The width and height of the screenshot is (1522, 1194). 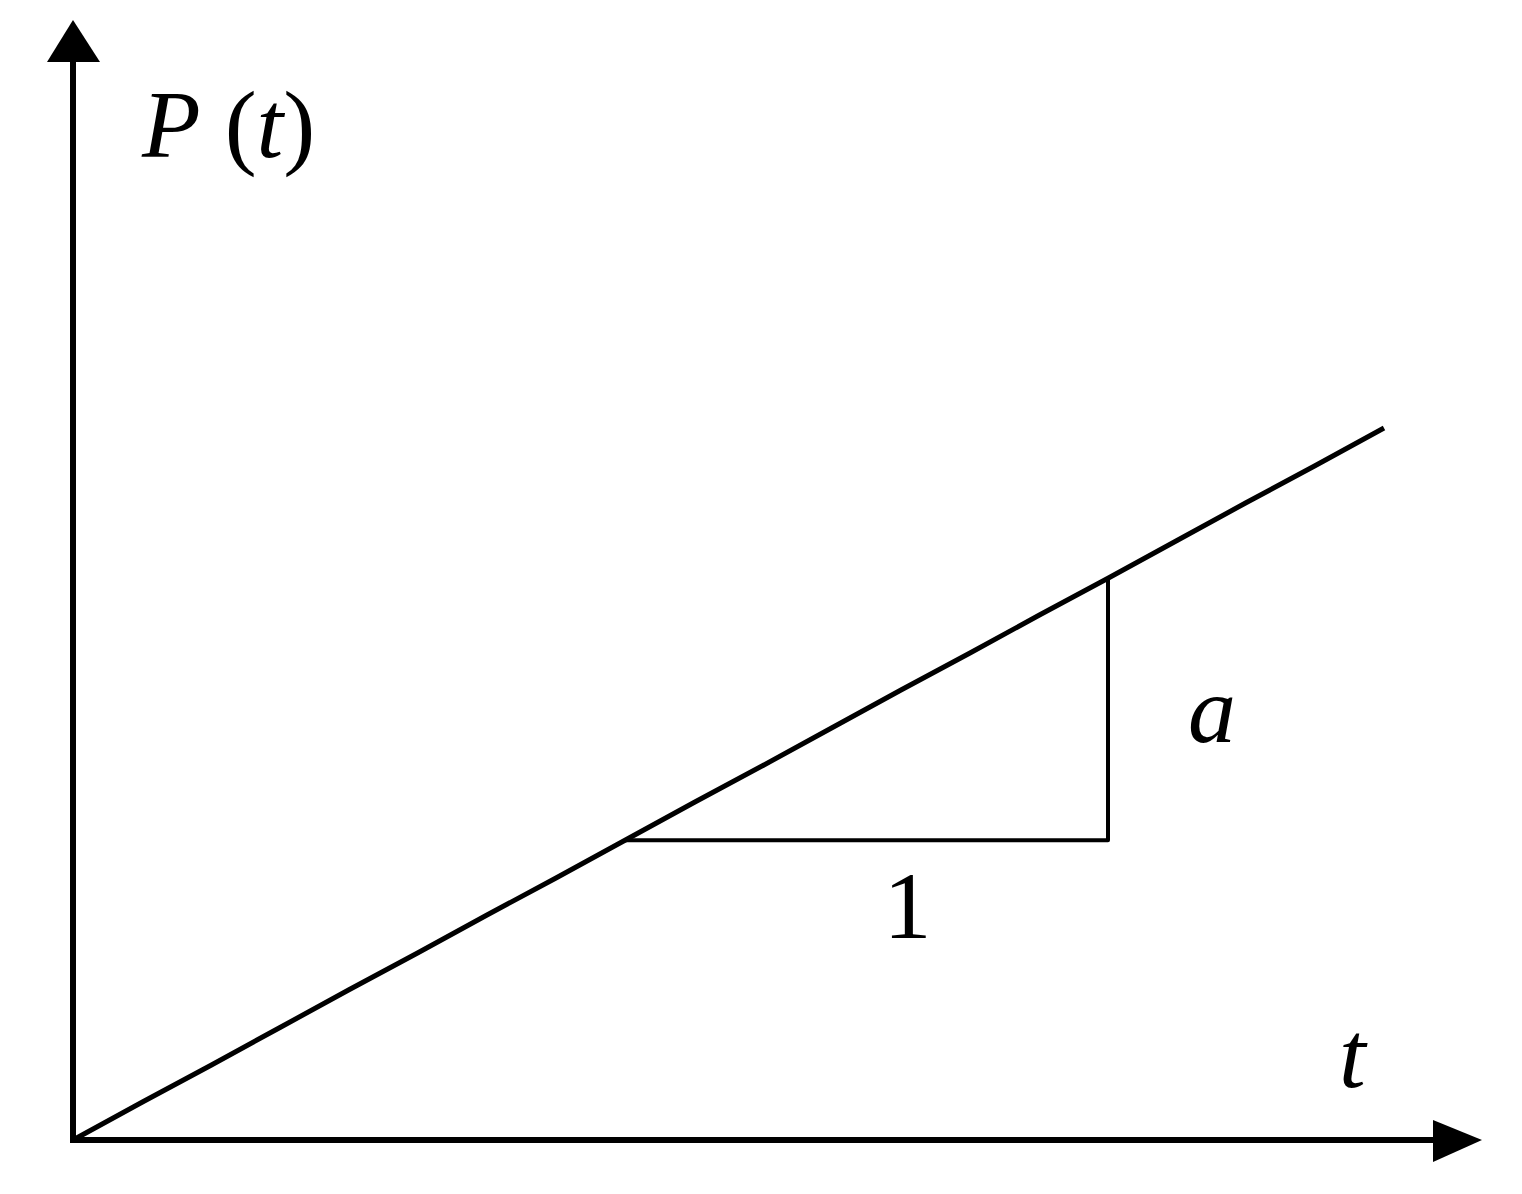 What do you see at coordinates (228, 124) in the screenshot?
I see `y-axis-title: P (t)` at bounding box center [228, 124].